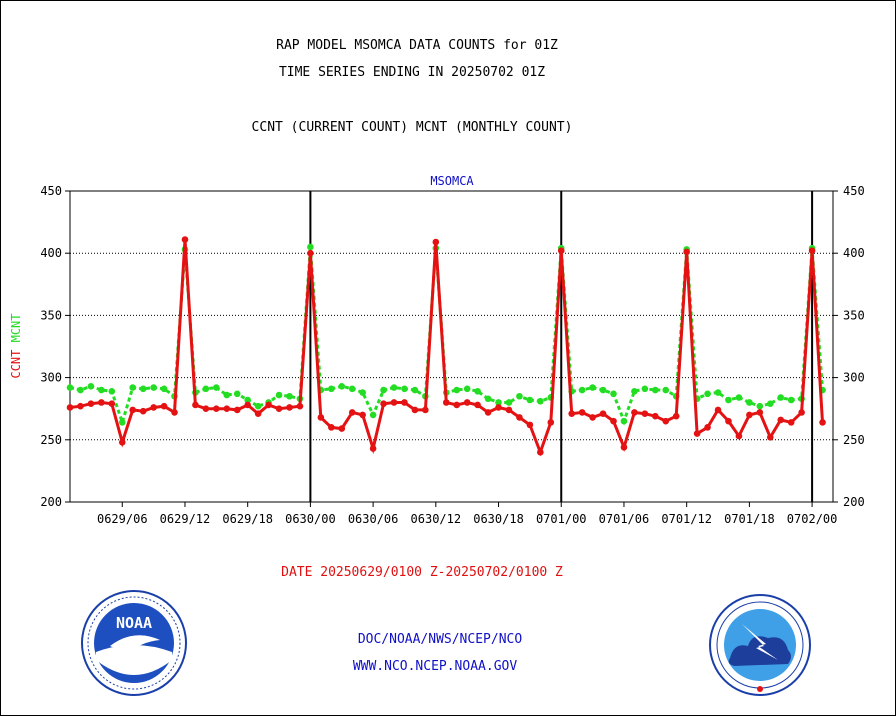  I want to click on y-axis-label: CCNT MCNT, so click(16, 345).